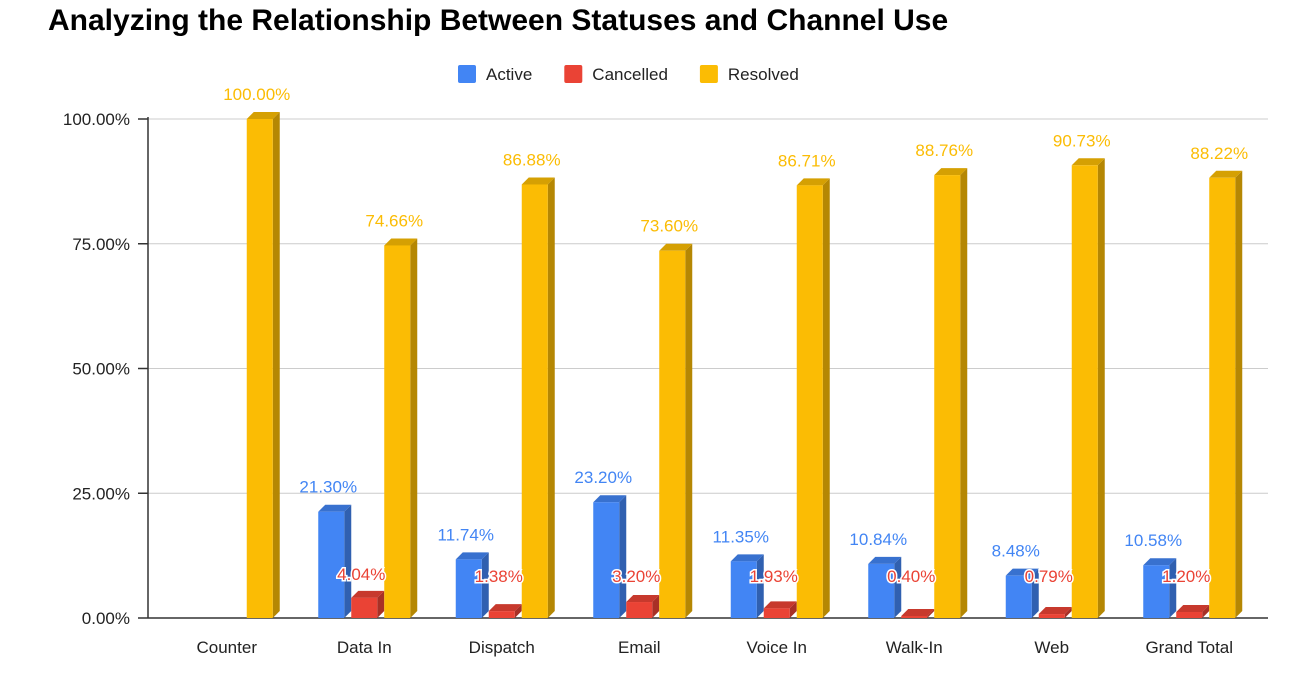 Image resolution: width=1303 pixels, height=688 pixels. What do you see at coordinates (1189, 647) in the screenshot?
I see `x-tick-label: Grand Total` at bounding box center [1189, 647].